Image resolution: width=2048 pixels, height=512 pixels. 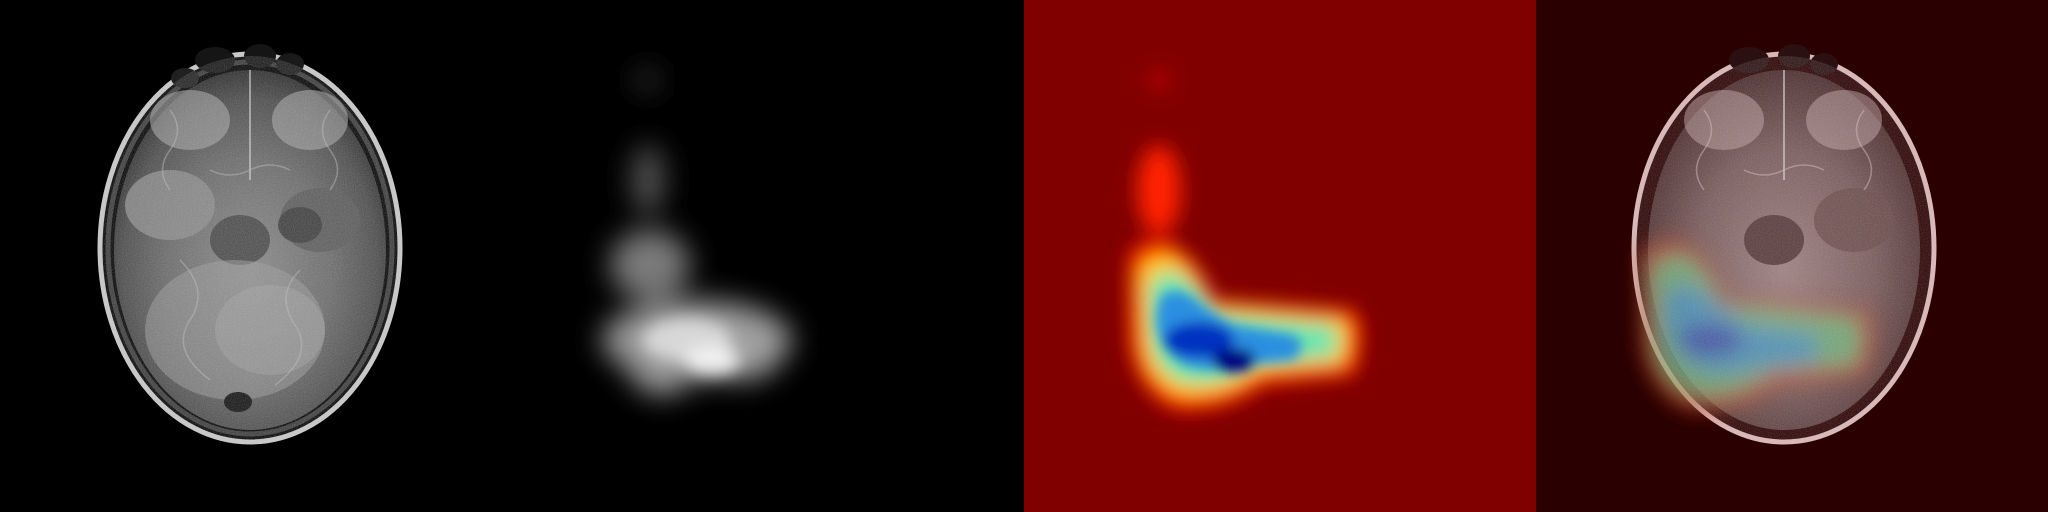 What do you see at coordinates (697, 232) in the screenshot?
I see `grayscale-saliency-map` at bounding box center [697, 232].